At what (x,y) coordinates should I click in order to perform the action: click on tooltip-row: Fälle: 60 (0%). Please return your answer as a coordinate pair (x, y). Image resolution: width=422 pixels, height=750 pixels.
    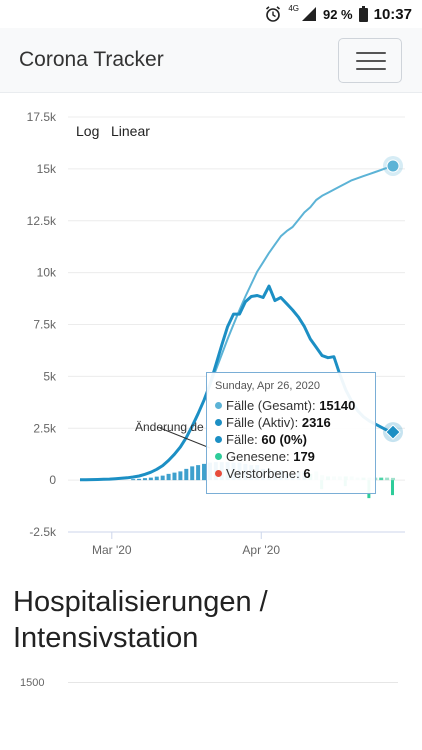
    Looking at the image, I should click on (291, 439).